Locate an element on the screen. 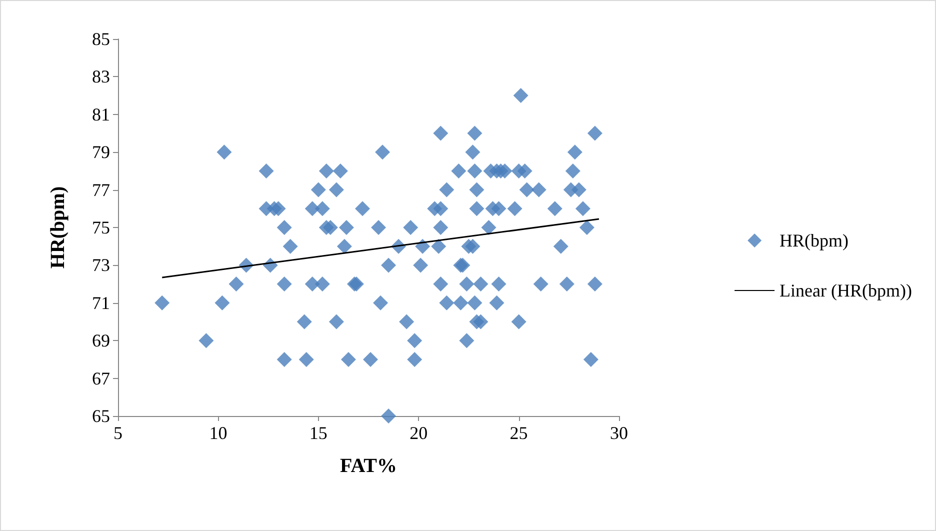  y-axis-title: HR(bpm) is located at coordinates (58, 227).